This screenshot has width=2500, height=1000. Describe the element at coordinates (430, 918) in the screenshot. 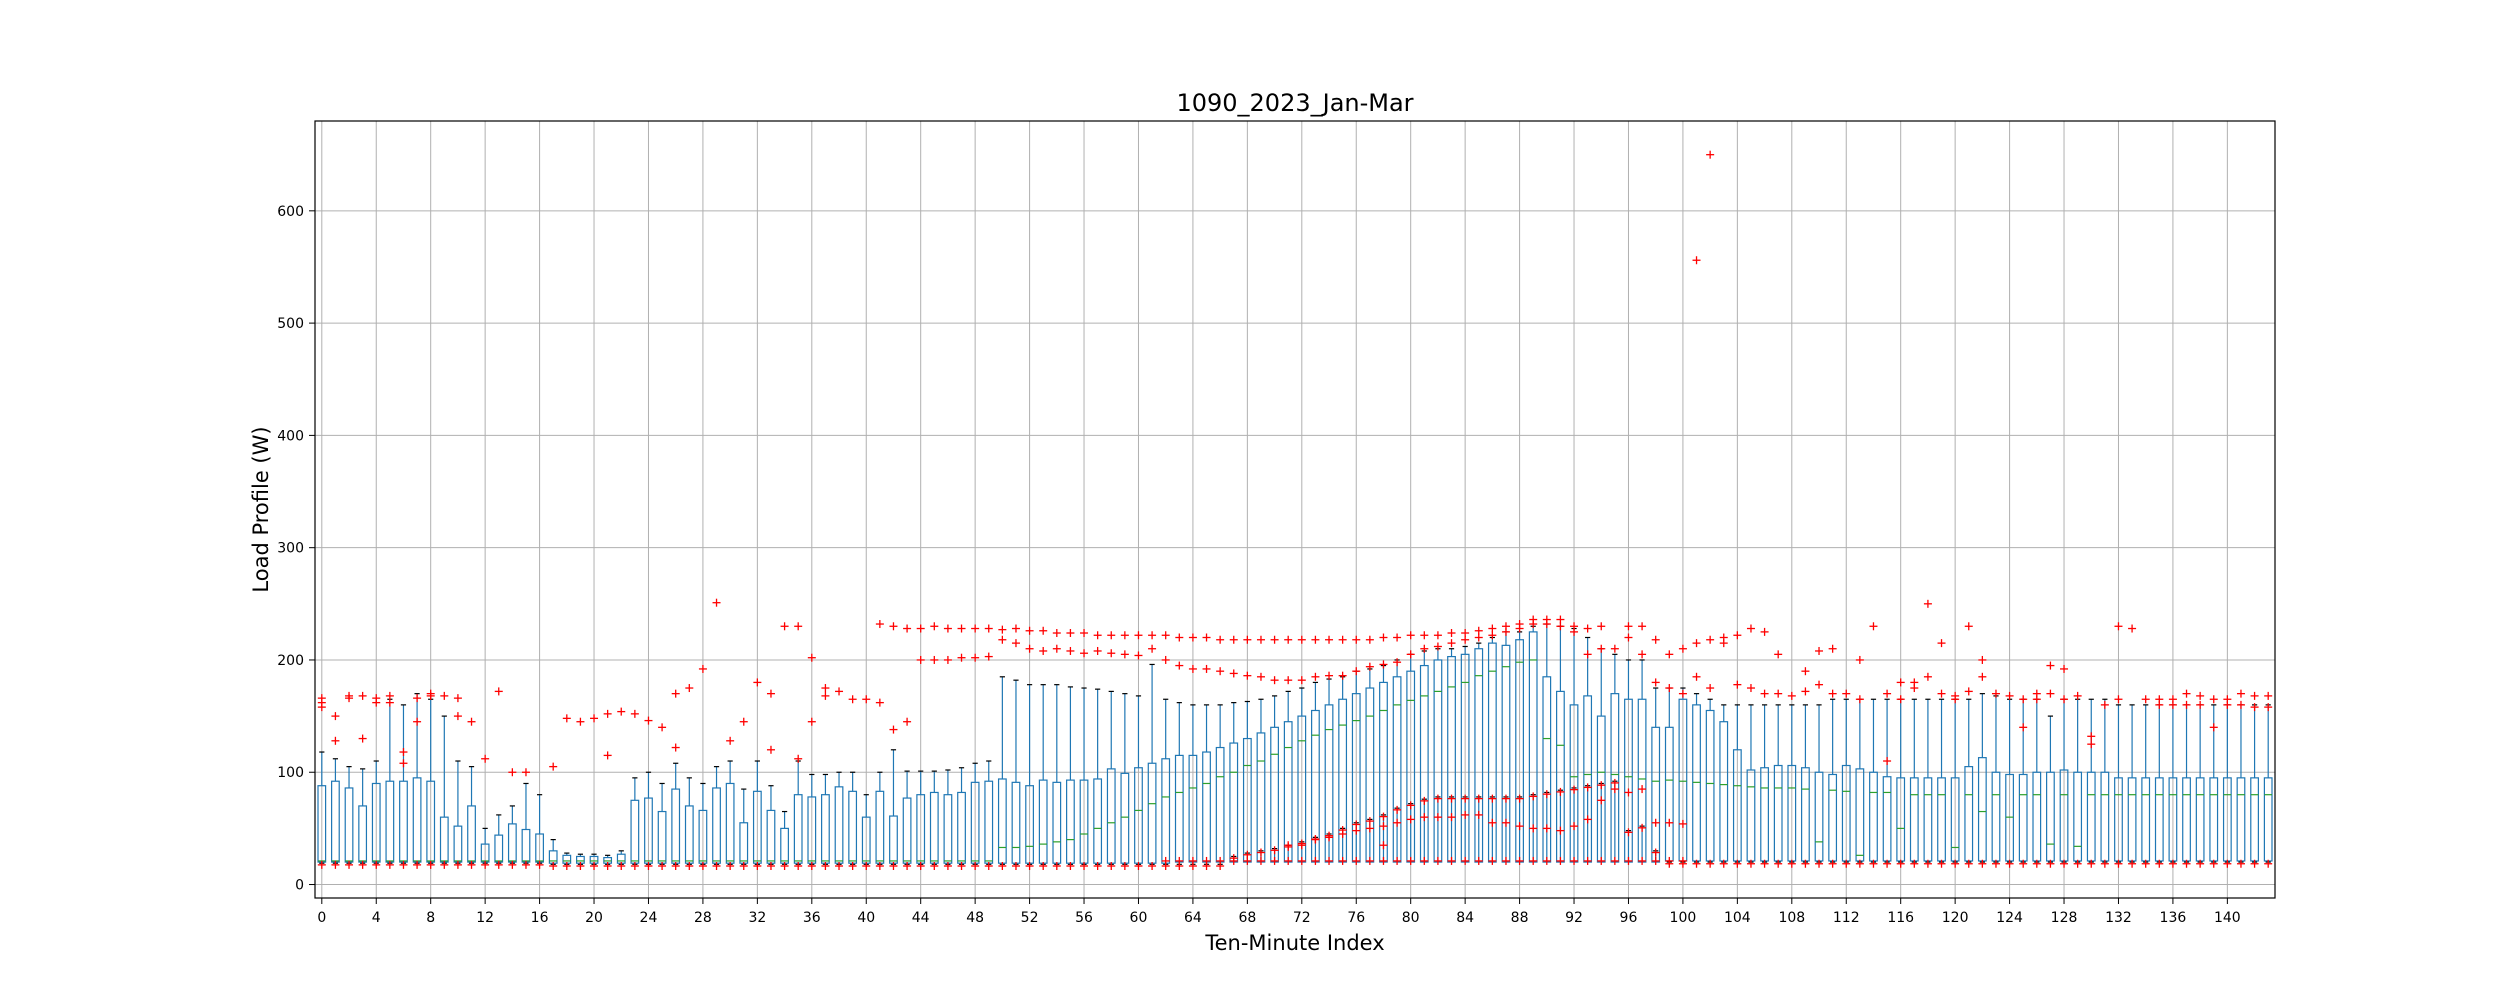

I see `x-tick-label: 8` at that location.